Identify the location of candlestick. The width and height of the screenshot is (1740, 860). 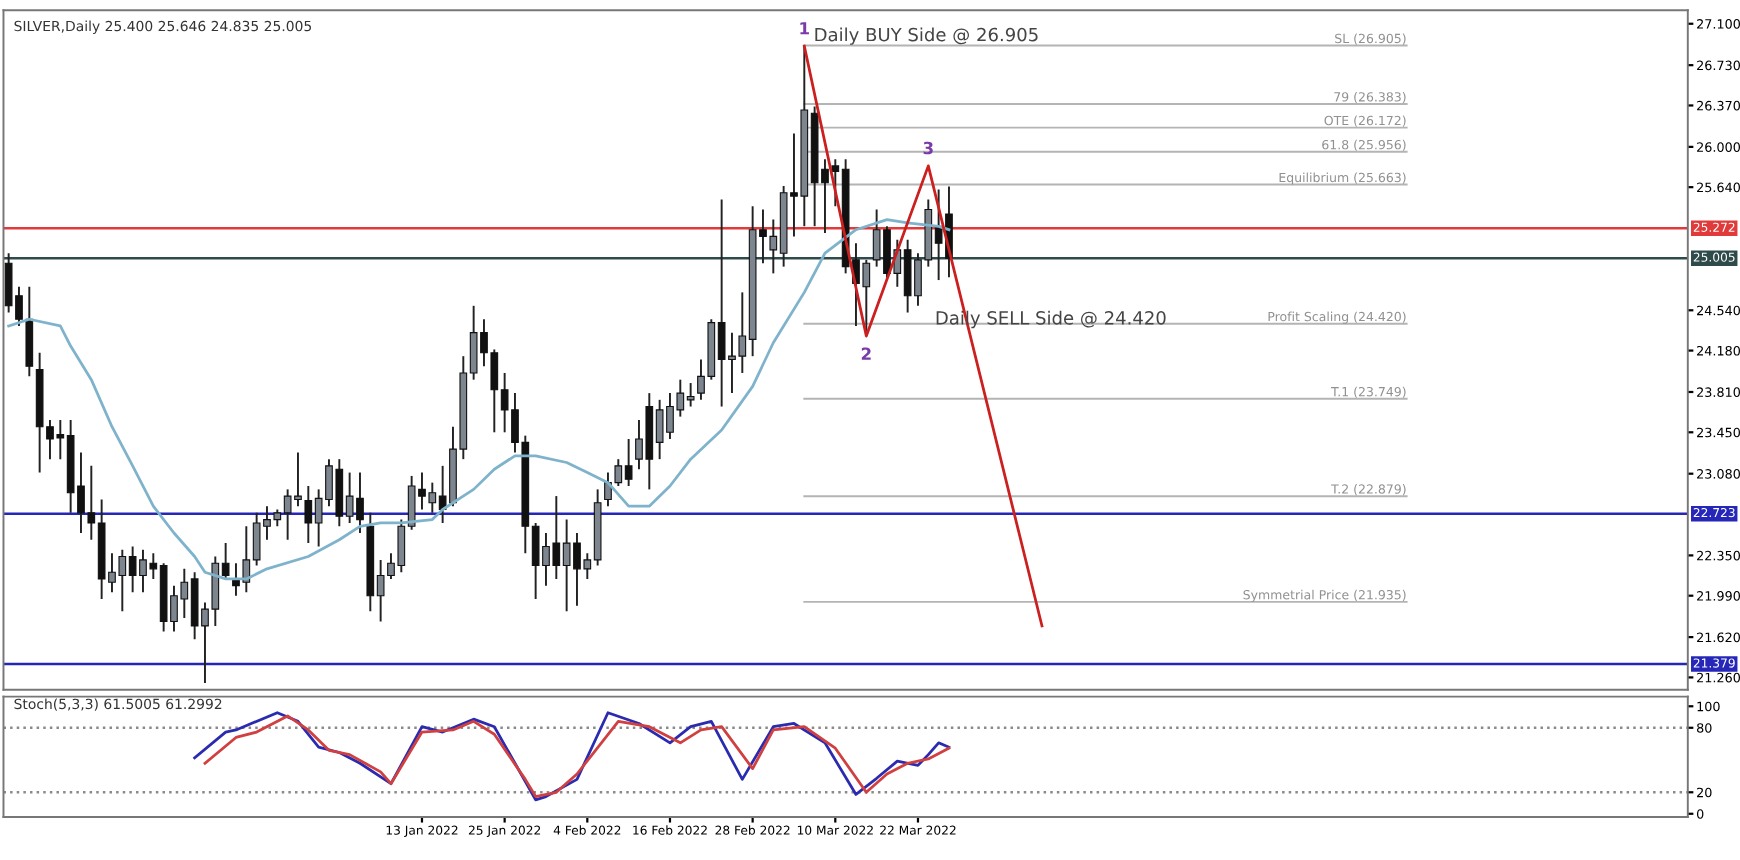
(29, 331).